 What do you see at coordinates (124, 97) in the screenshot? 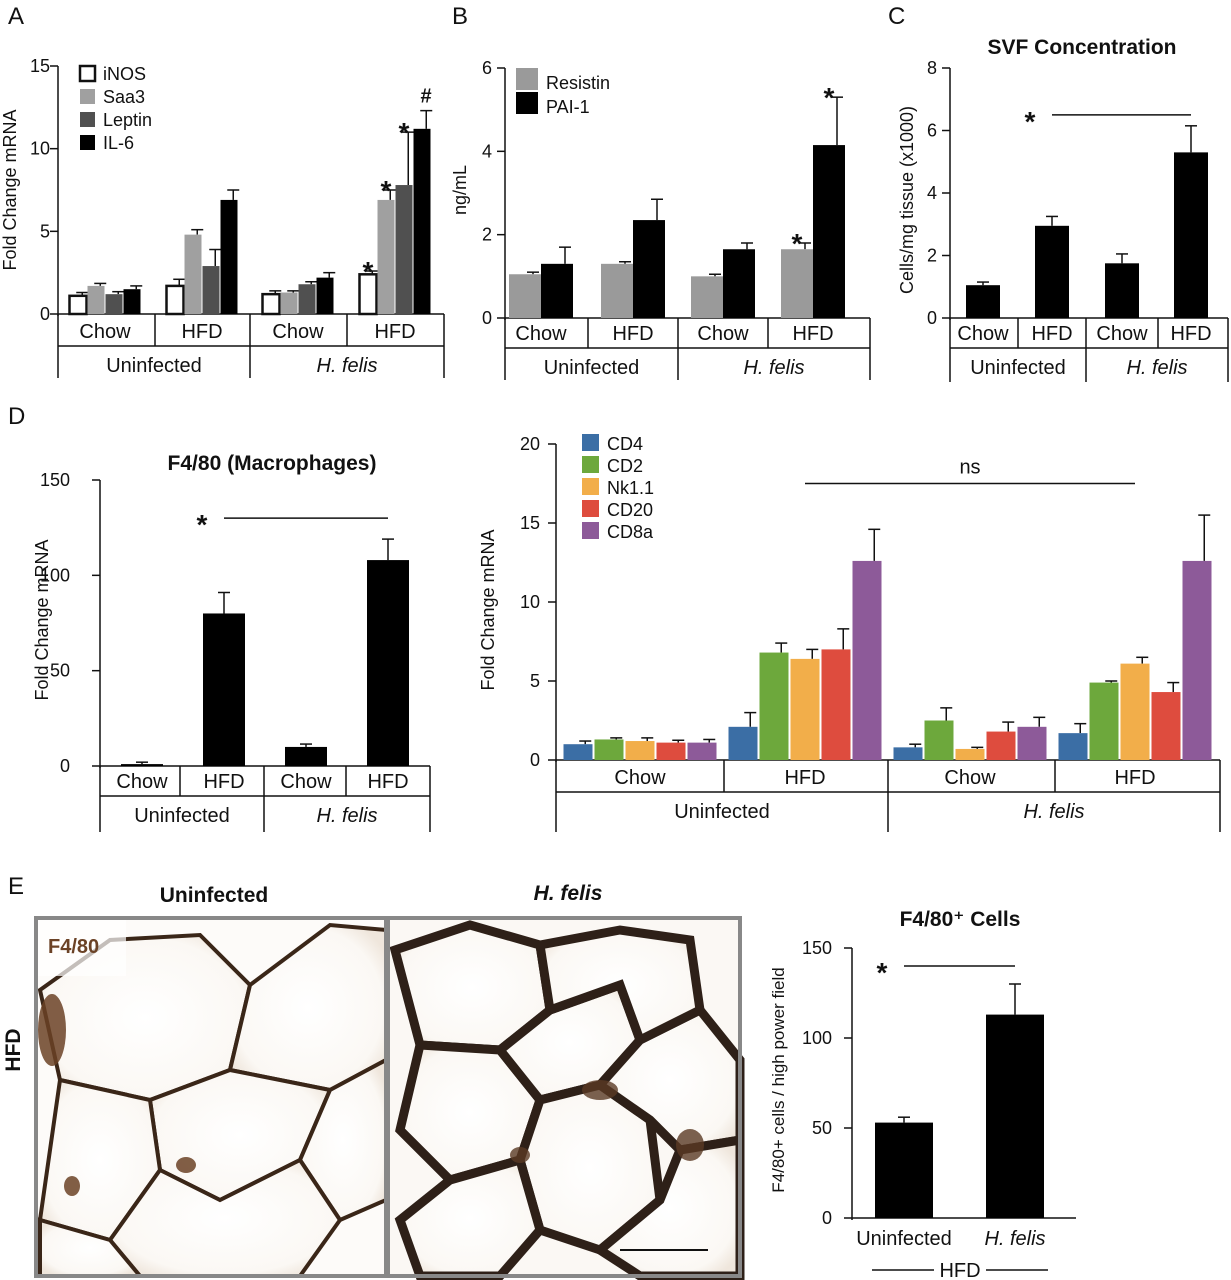
I see `legend-label: Saa3` at bounding box center [124, 97].